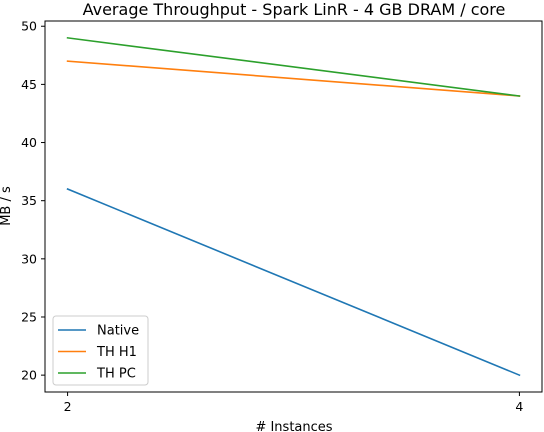  Describe the element at coordinates (29, 258) in the screenshot. I see `y-tick-label: 30` at that location.